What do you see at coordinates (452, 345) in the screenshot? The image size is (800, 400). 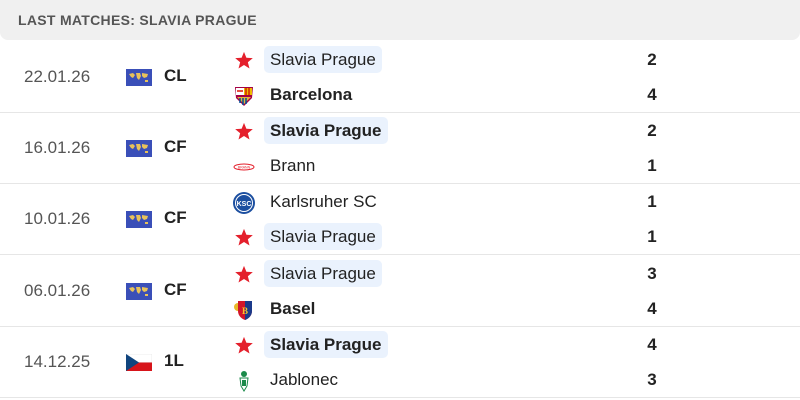 I see `team-home: Slavia Prague 4` at bounding box center [452, 345].